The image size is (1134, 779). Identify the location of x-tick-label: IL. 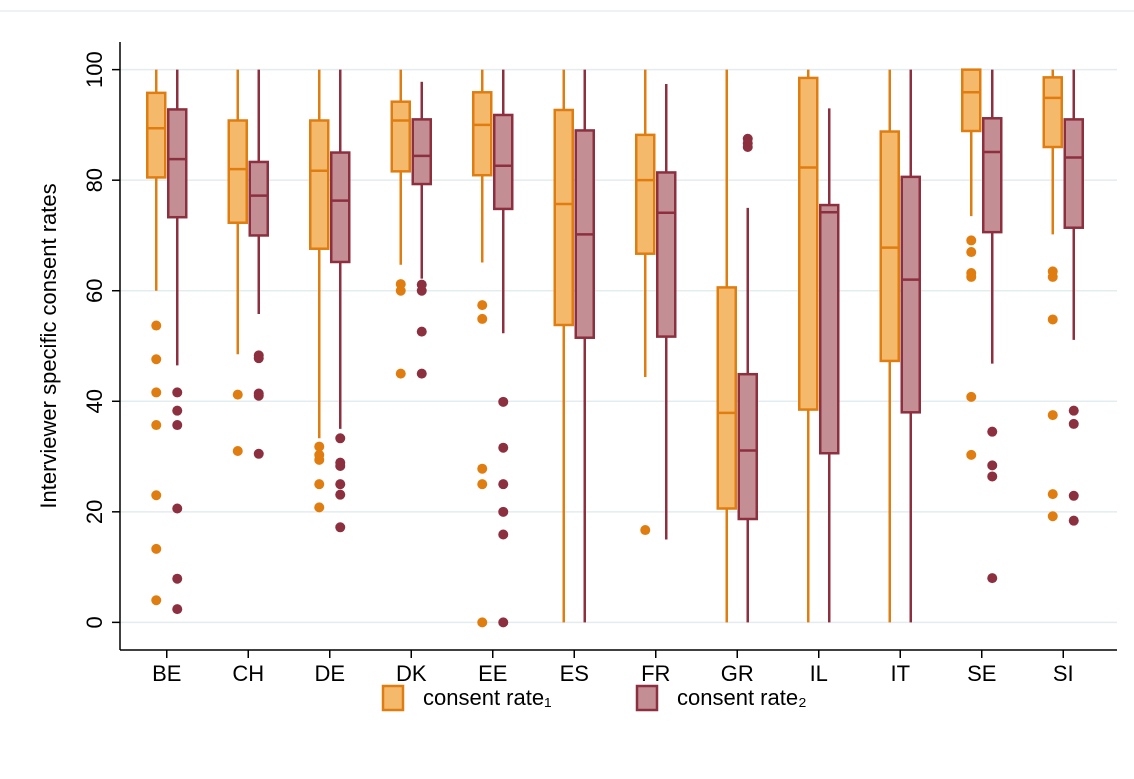
(819, 673).